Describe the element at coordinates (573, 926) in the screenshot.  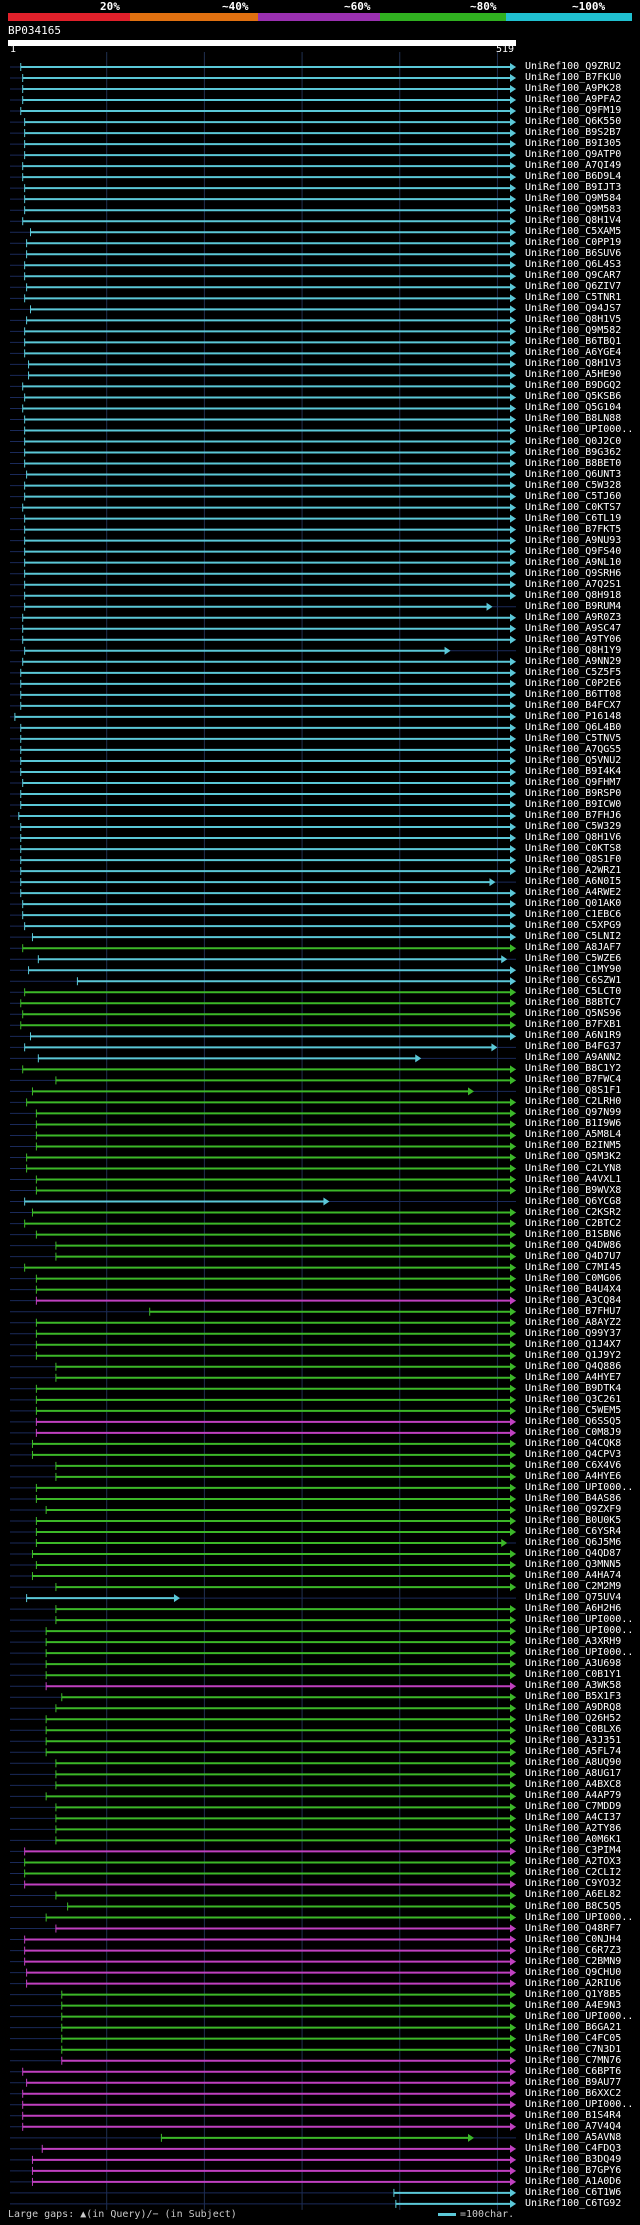
I see `hit-label: UniRef100_C5XPG9` at that location.